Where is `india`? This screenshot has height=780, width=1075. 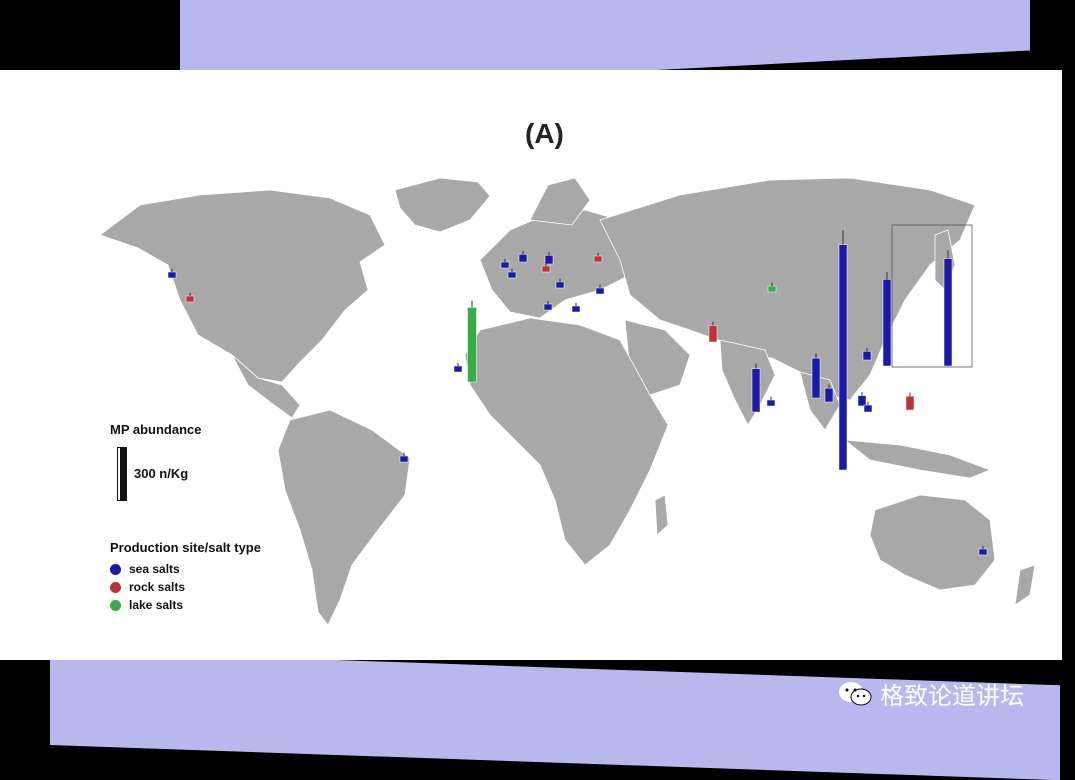
india is located at coordinates (747, 382).